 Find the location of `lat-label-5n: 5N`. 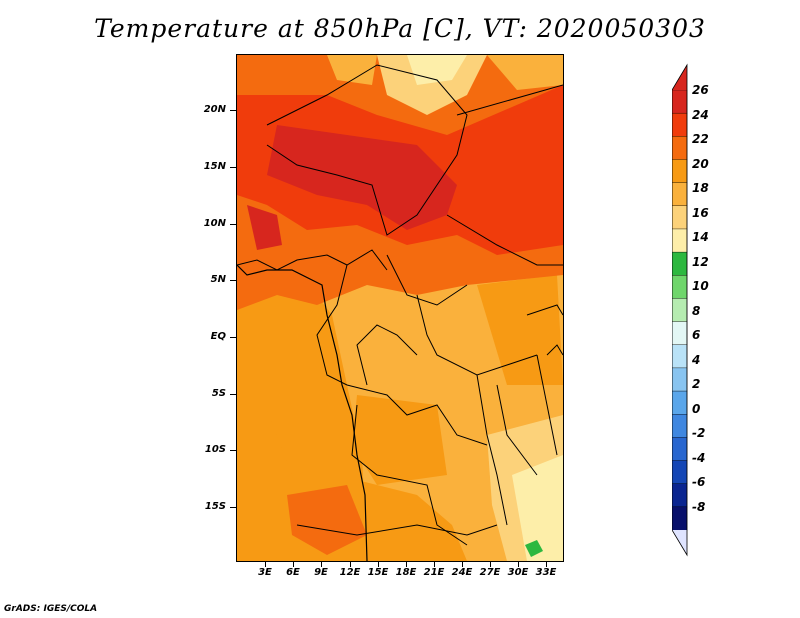

lat-label-5n: 5N is located at coordinates (218, 279).